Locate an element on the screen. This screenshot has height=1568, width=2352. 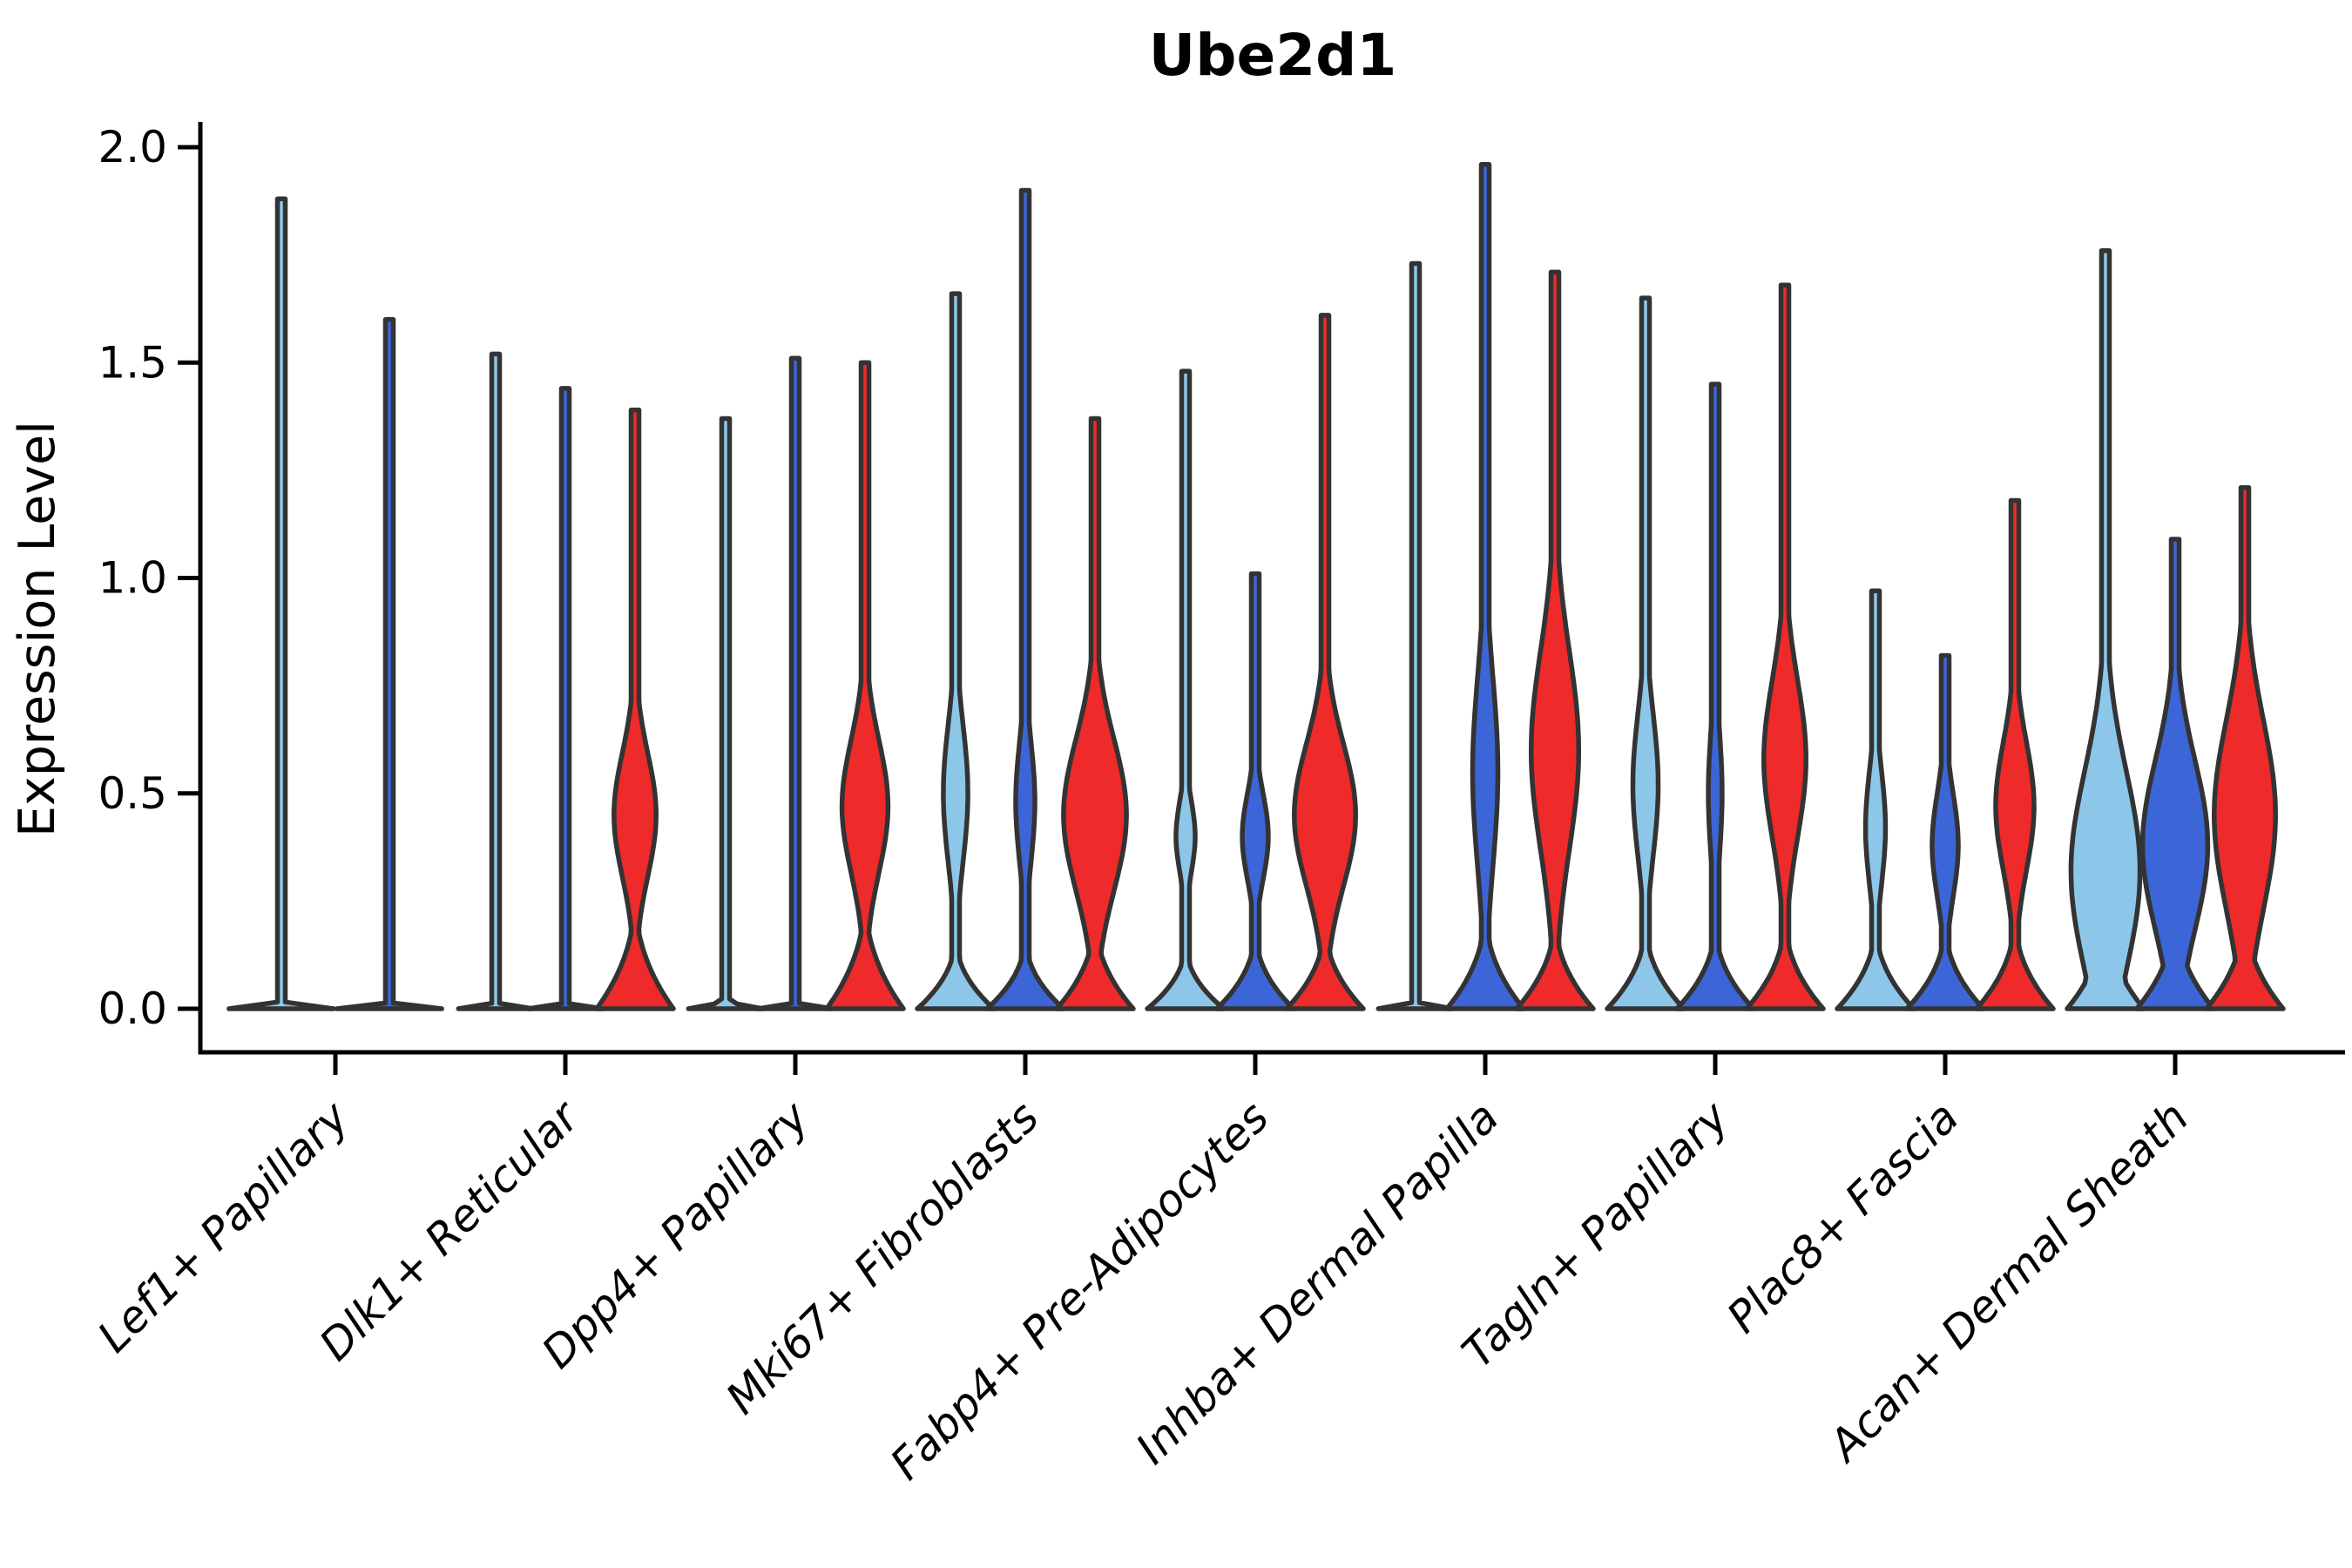
x-category-label: Fabp4+ Pre-Adipocytes is located at coordinates (1080, 1291).